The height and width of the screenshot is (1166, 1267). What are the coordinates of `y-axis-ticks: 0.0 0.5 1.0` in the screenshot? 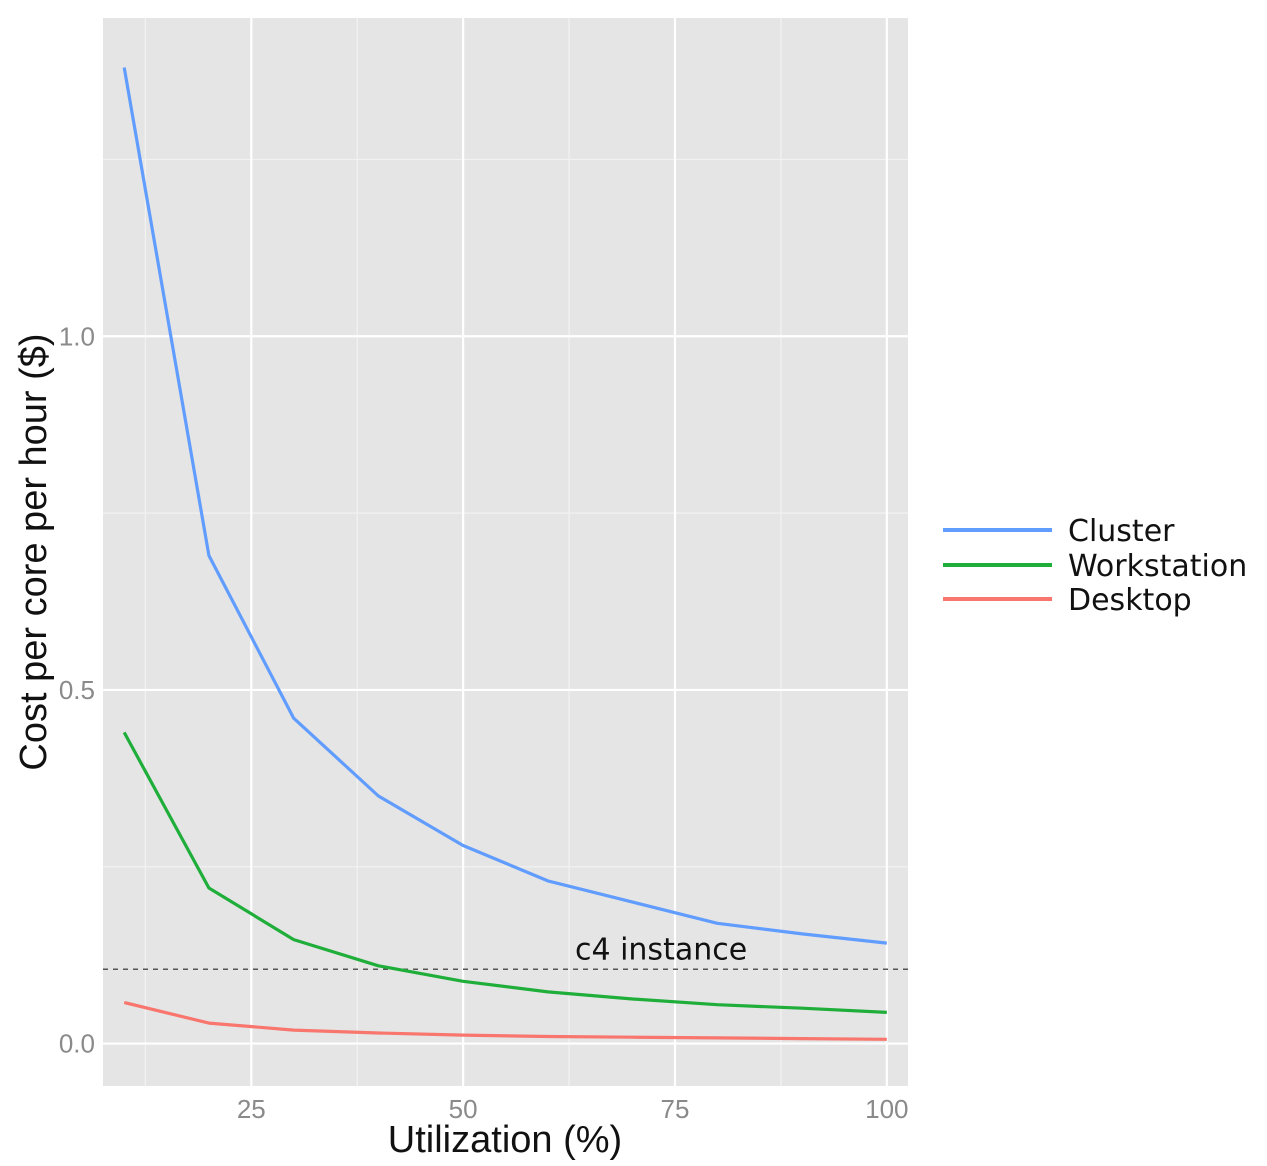 It's located at (77, 689).